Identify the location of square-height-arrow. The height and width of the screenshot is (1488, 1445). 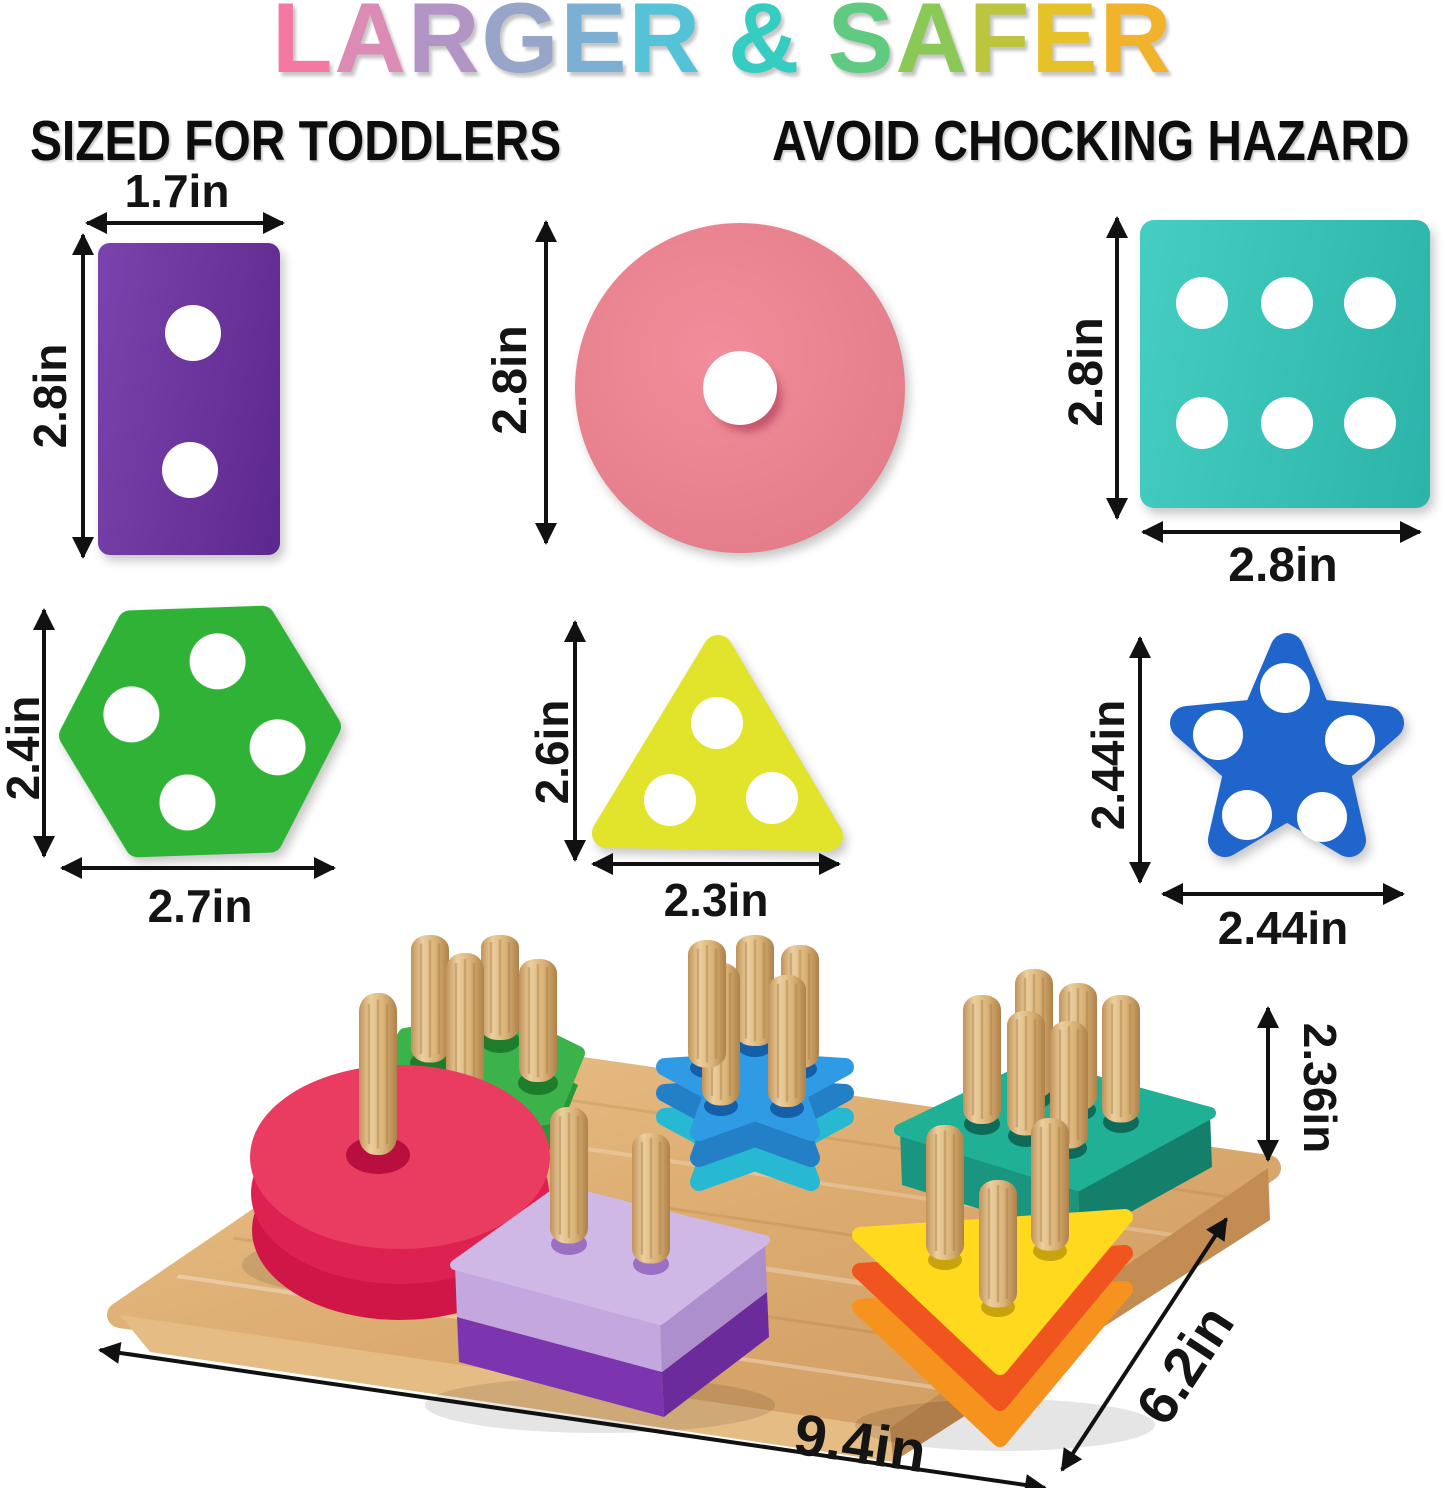
(1117, 368).